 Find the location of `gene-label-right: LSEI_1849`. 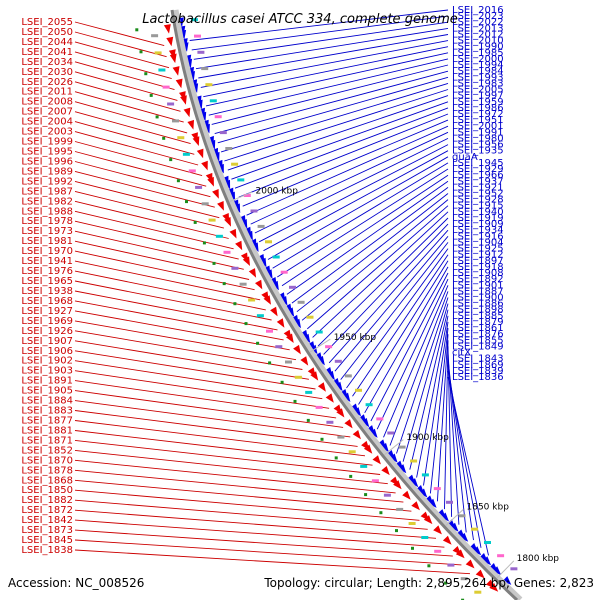

gene-label-right: LSEI_1849 is located at coordinates (478, 346).